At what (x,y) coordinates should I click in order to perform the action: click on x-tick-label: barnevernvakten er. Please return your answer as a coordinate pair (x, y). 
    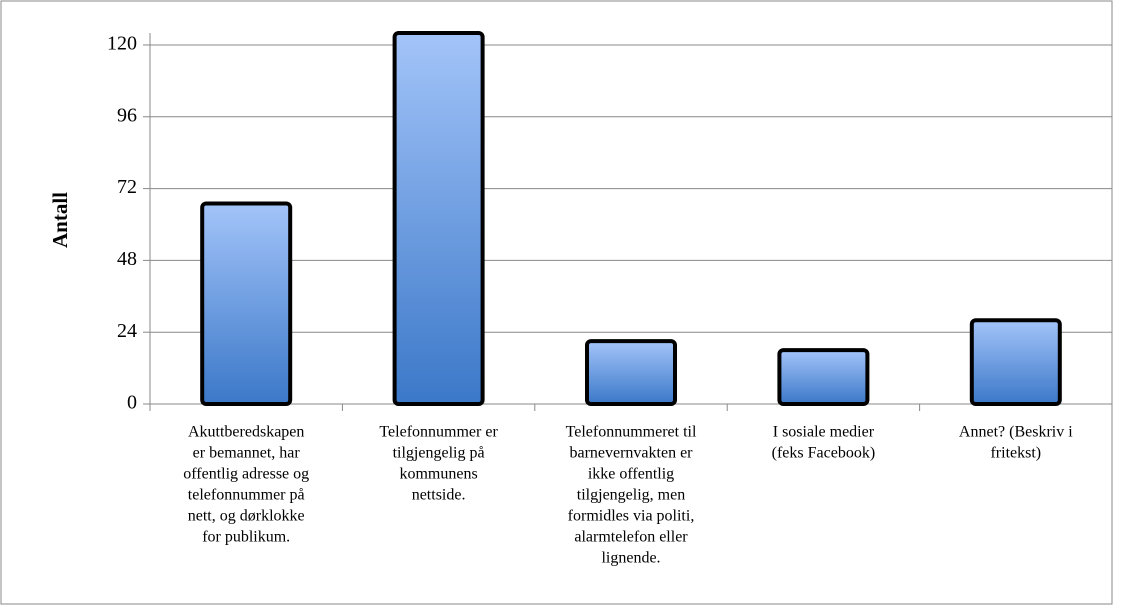
    Looking at the image, I should click on (631, 453).